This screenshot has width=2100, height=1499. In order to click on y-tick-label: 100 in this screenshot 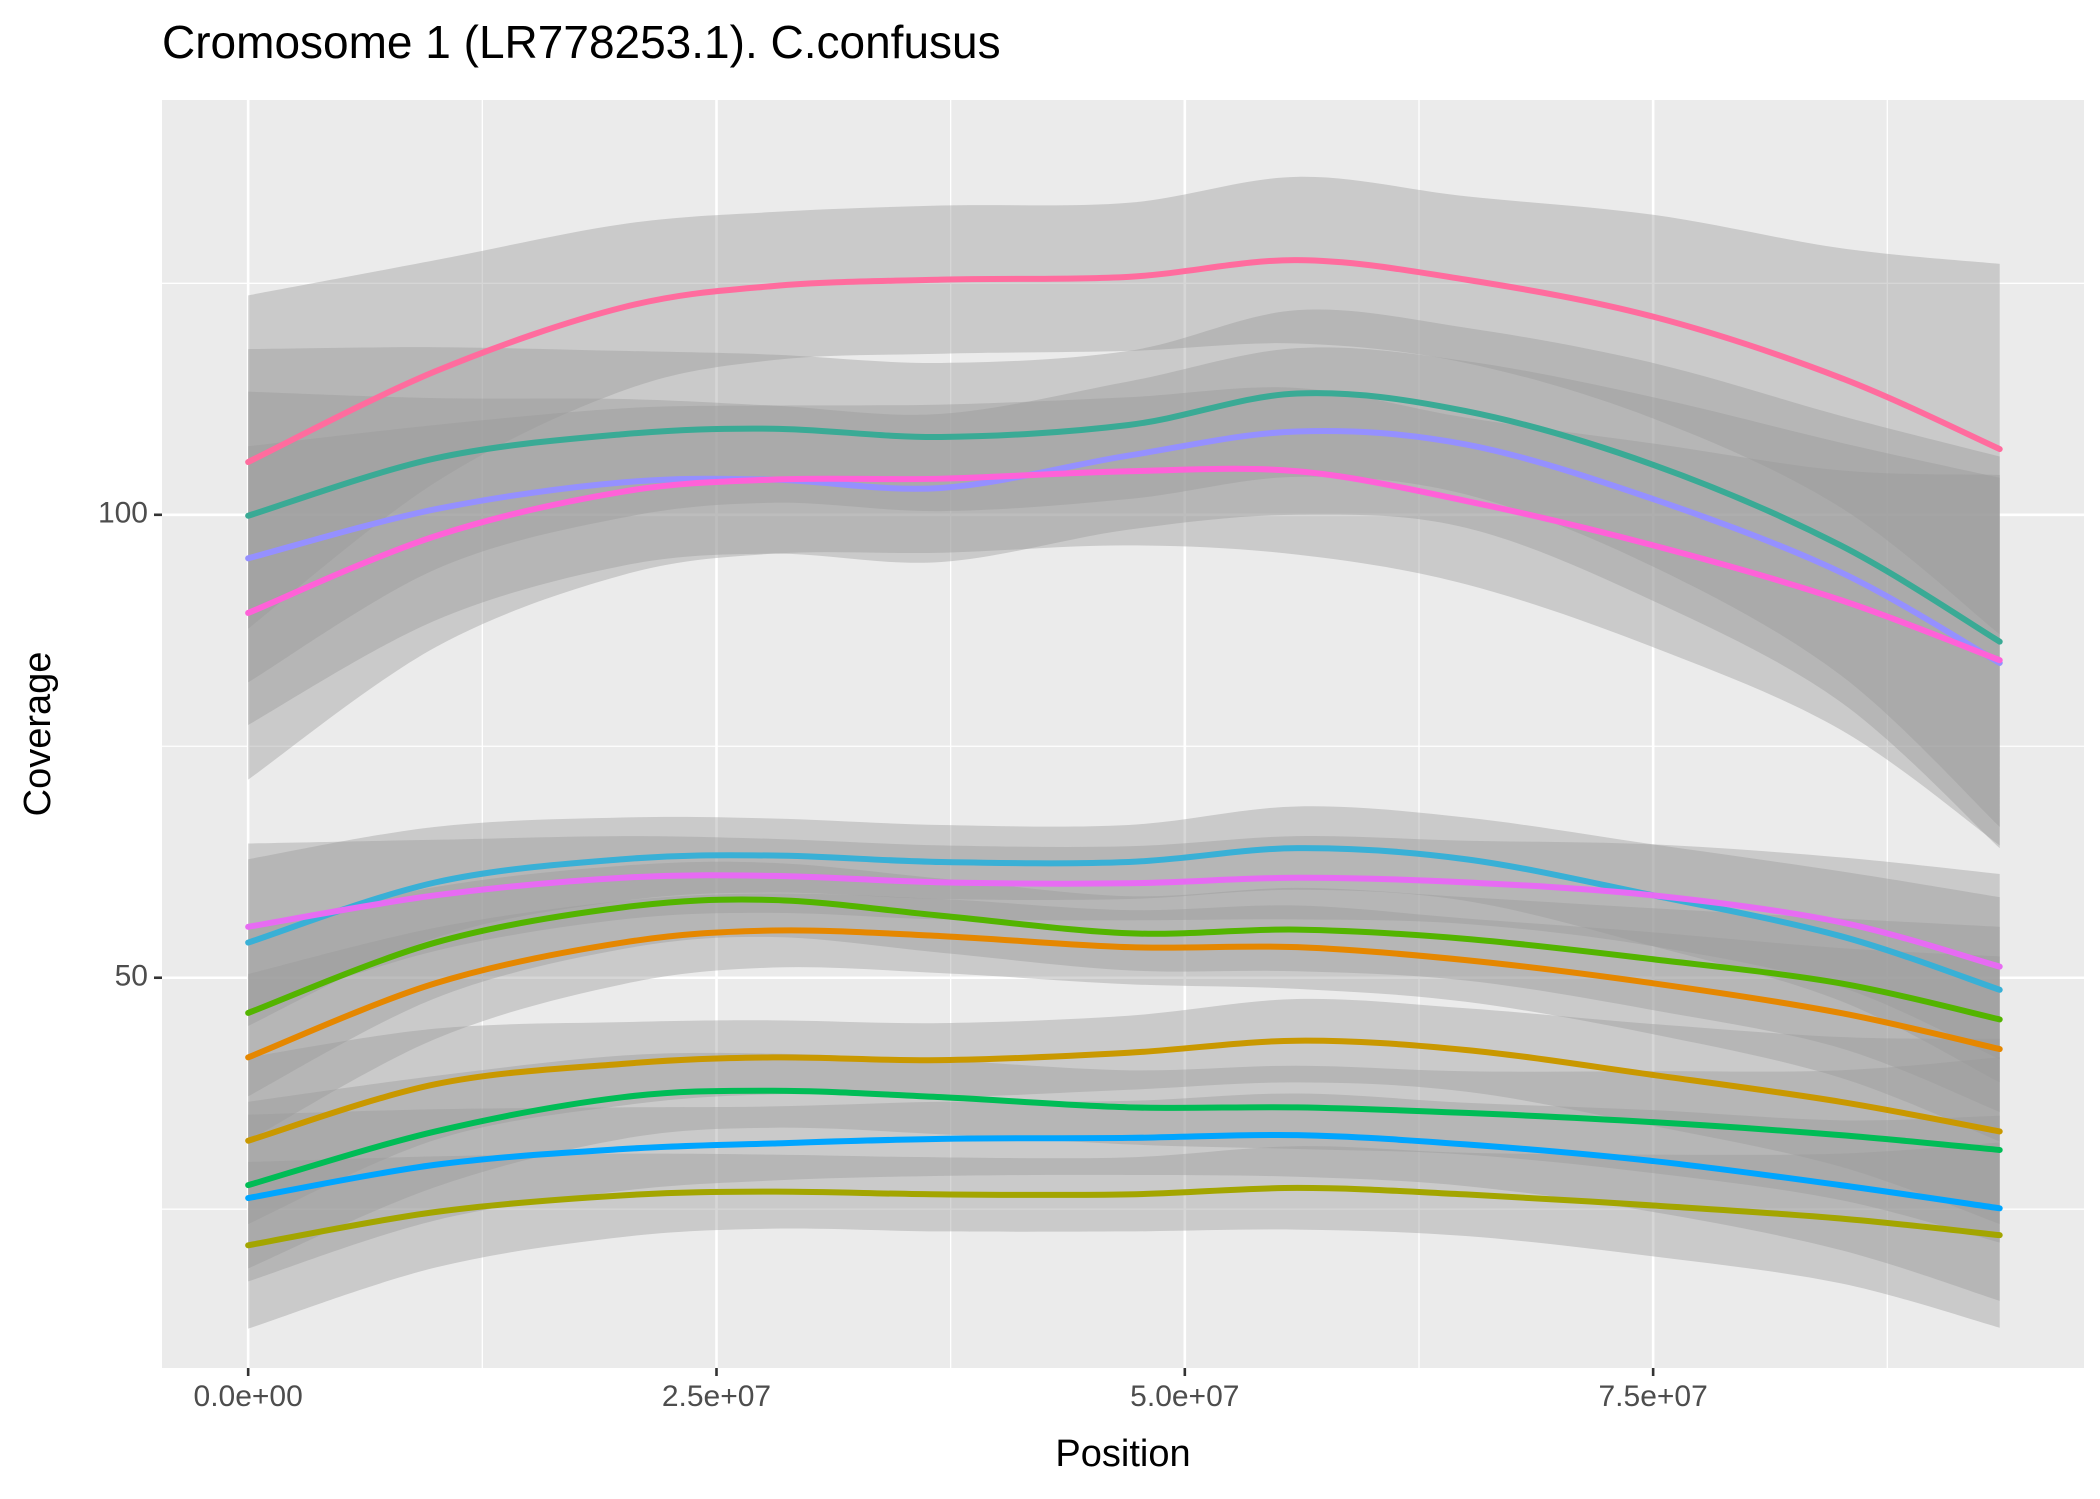, I will do `click(123, 513)`.